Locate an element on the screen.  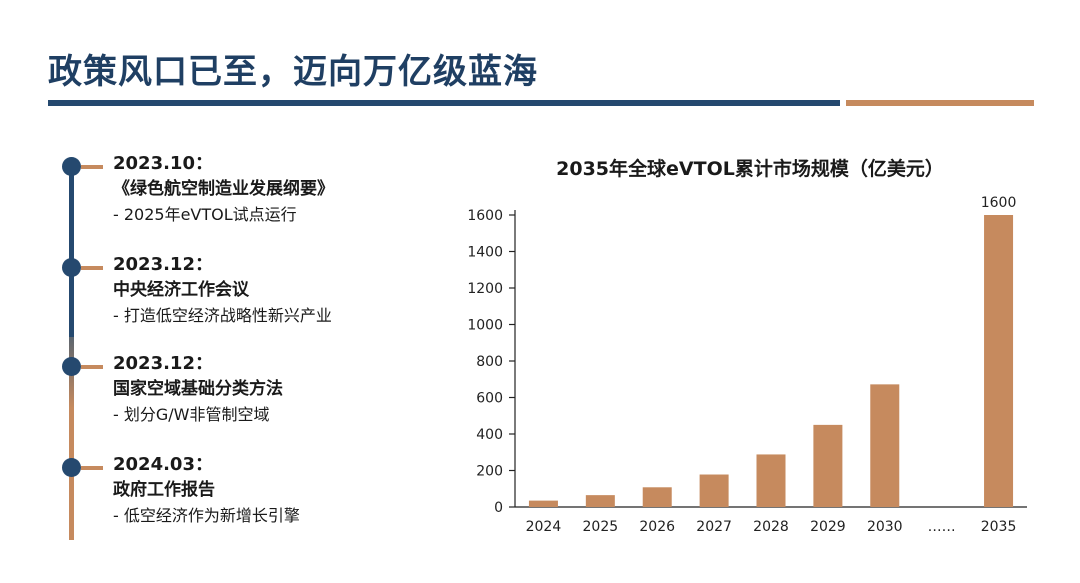
y-tick-label: 1200 is located at coordinates (485, 289).